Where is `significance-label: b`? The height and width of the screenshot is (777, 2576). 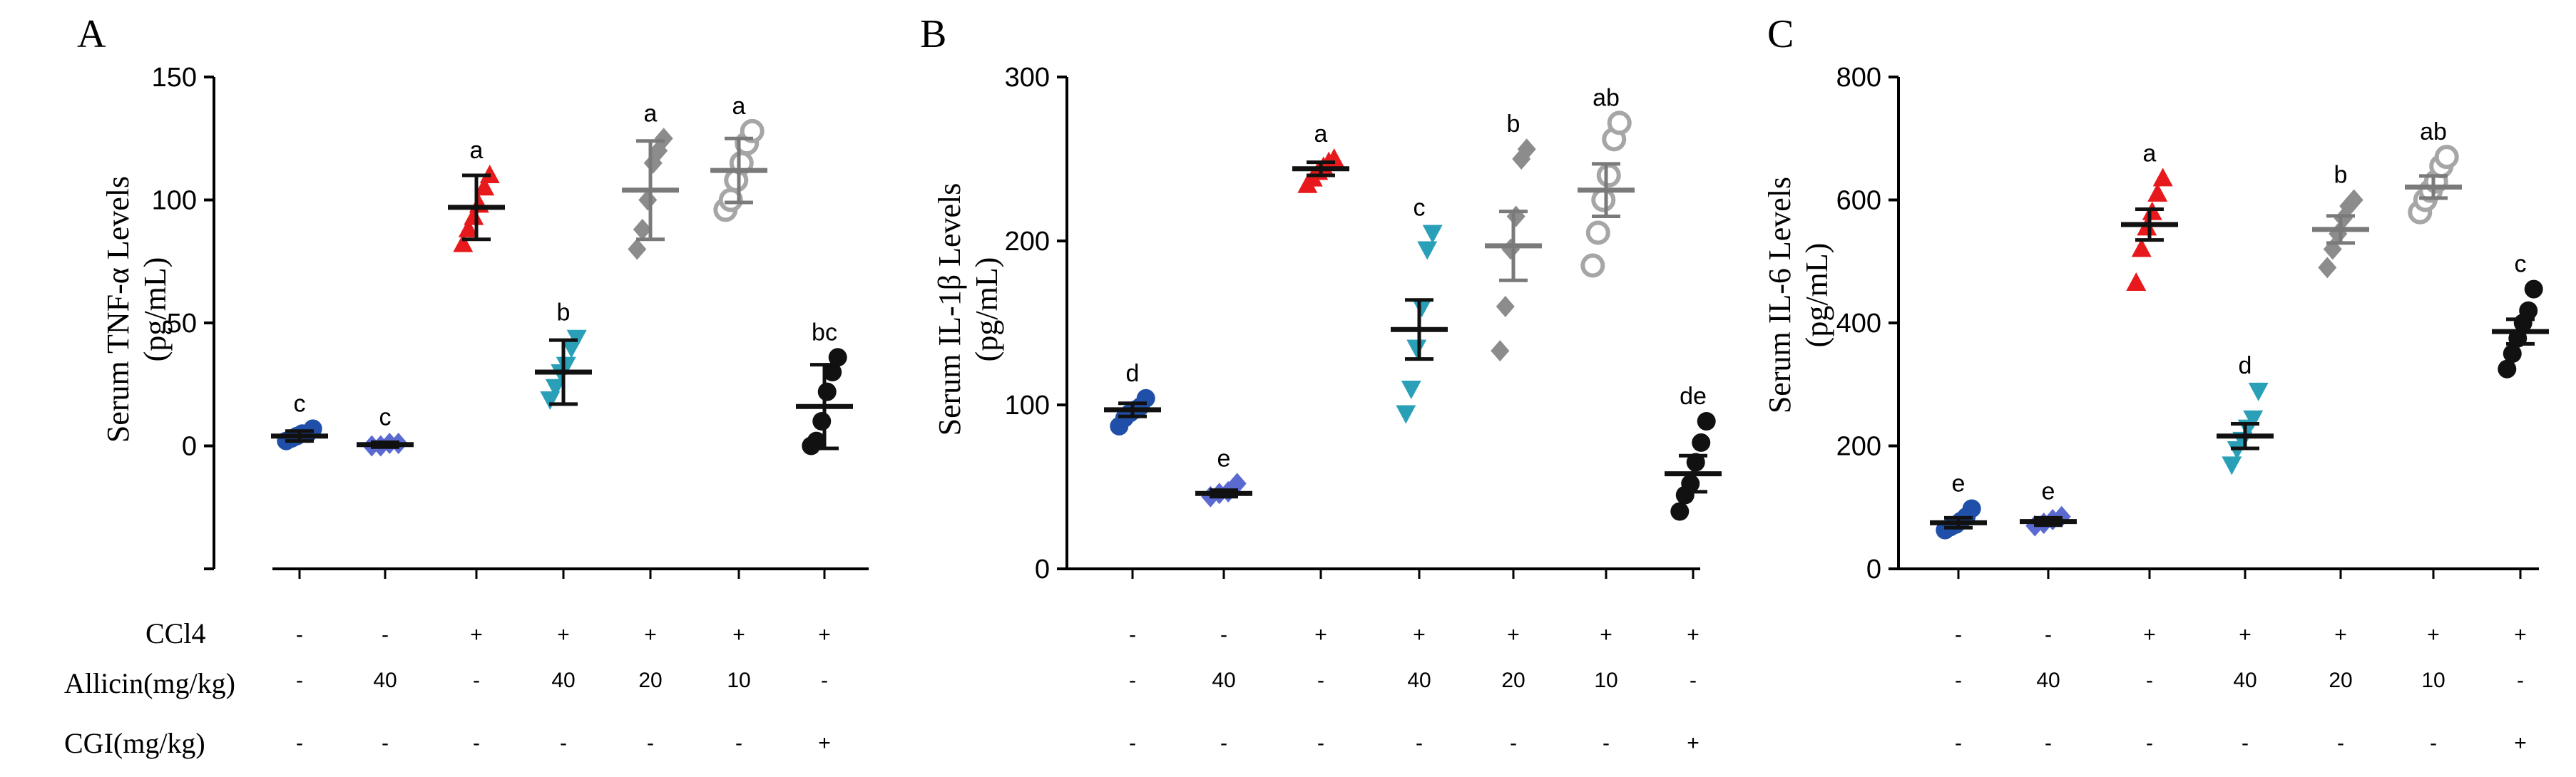
significance-label: b is located at coordinates (564, 312).